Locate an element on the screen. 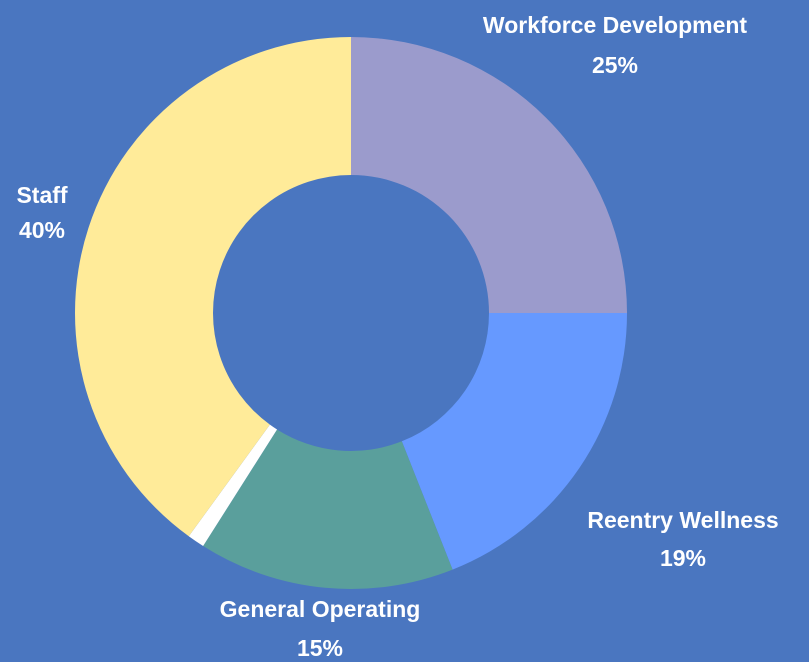 Image resolution: width=809 pixels, height=662 pixels. slice-label: Reentry Wellness is located at coordinates (682, 520).